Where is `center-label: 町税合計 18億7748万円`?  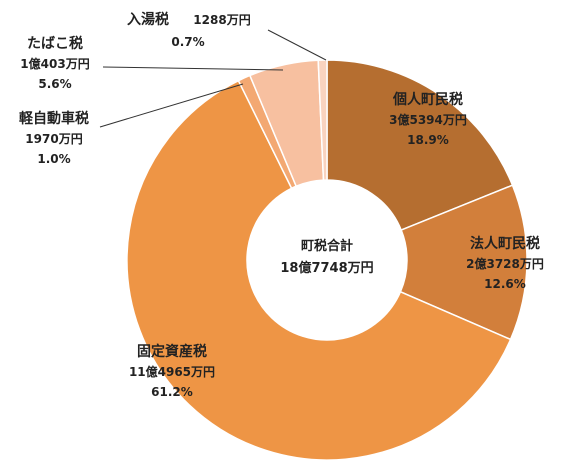 center-label: 町税合計 18億7748万円 is located at coordinates (326, 257).